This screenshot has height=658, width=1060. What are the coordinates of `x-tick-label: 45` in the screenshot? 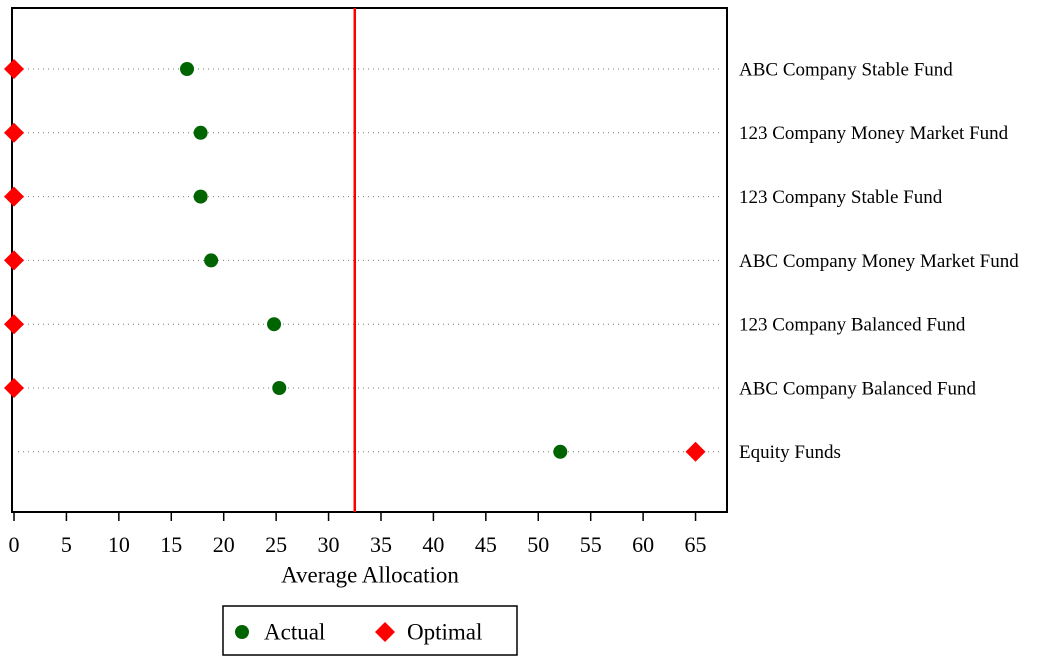 It's located at (486, 544).